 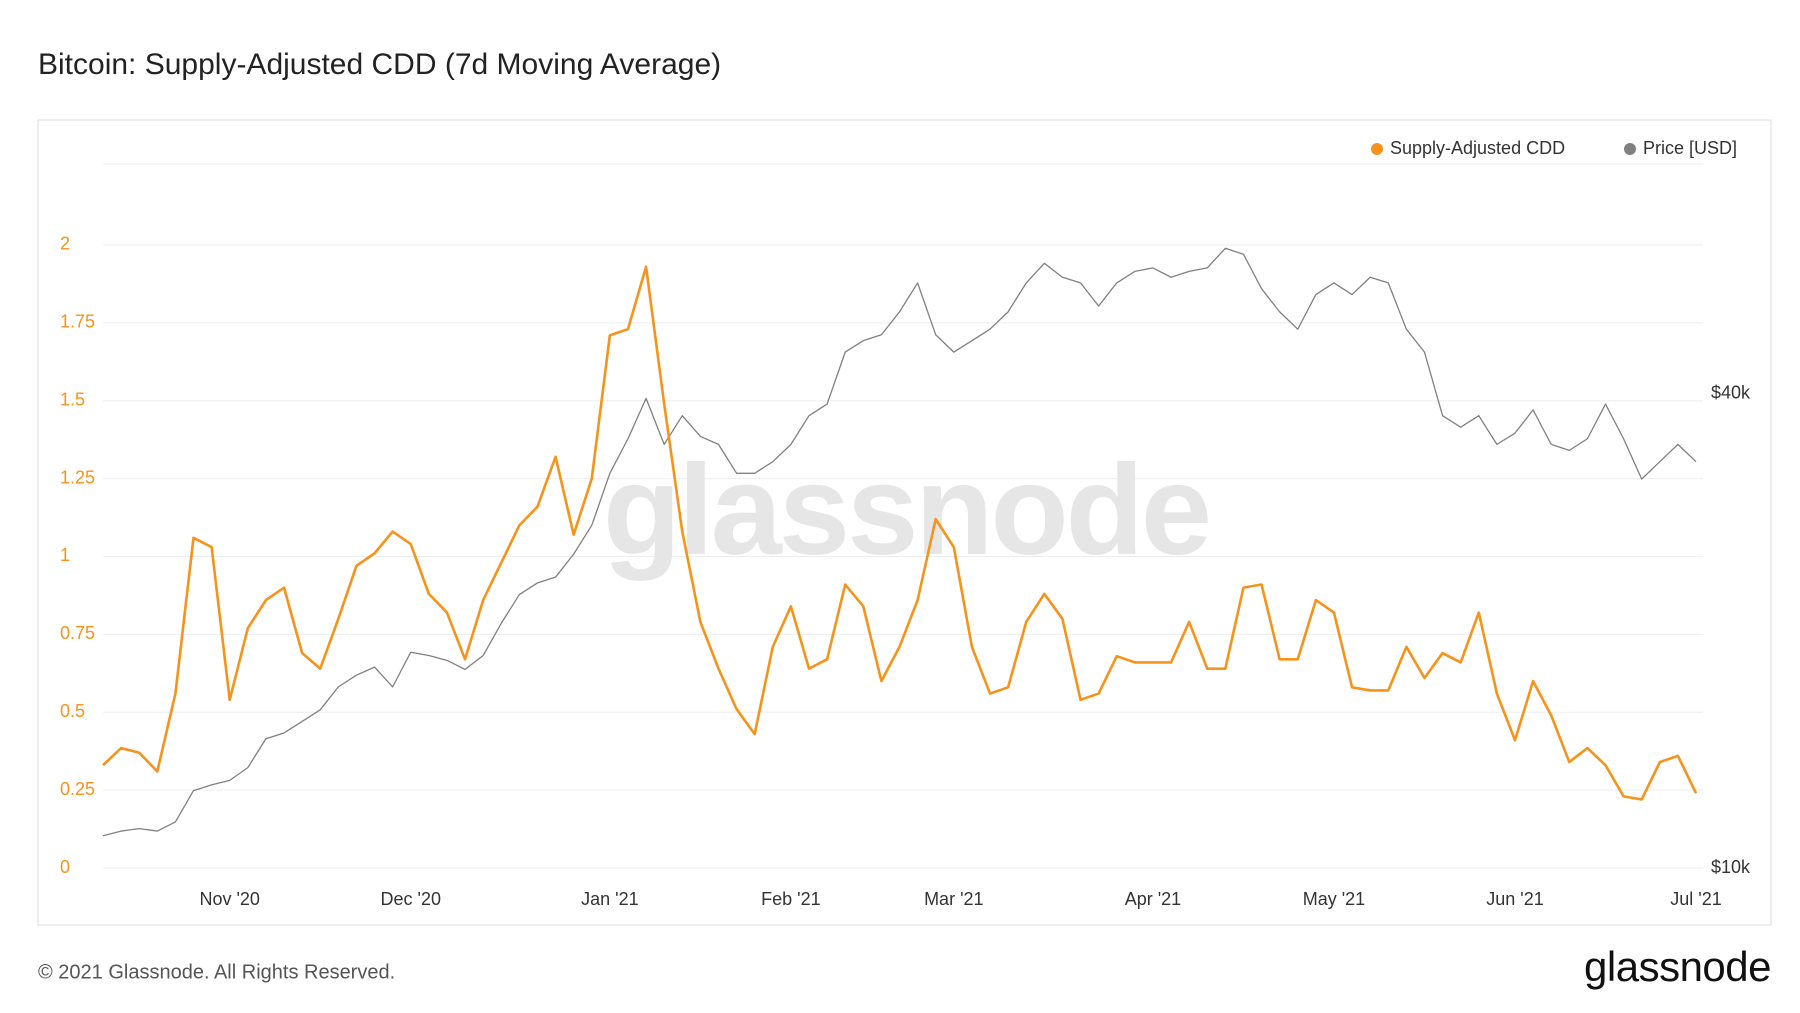 I want to click on x-tick-label: Mar '21, so click(x=953, y=899).